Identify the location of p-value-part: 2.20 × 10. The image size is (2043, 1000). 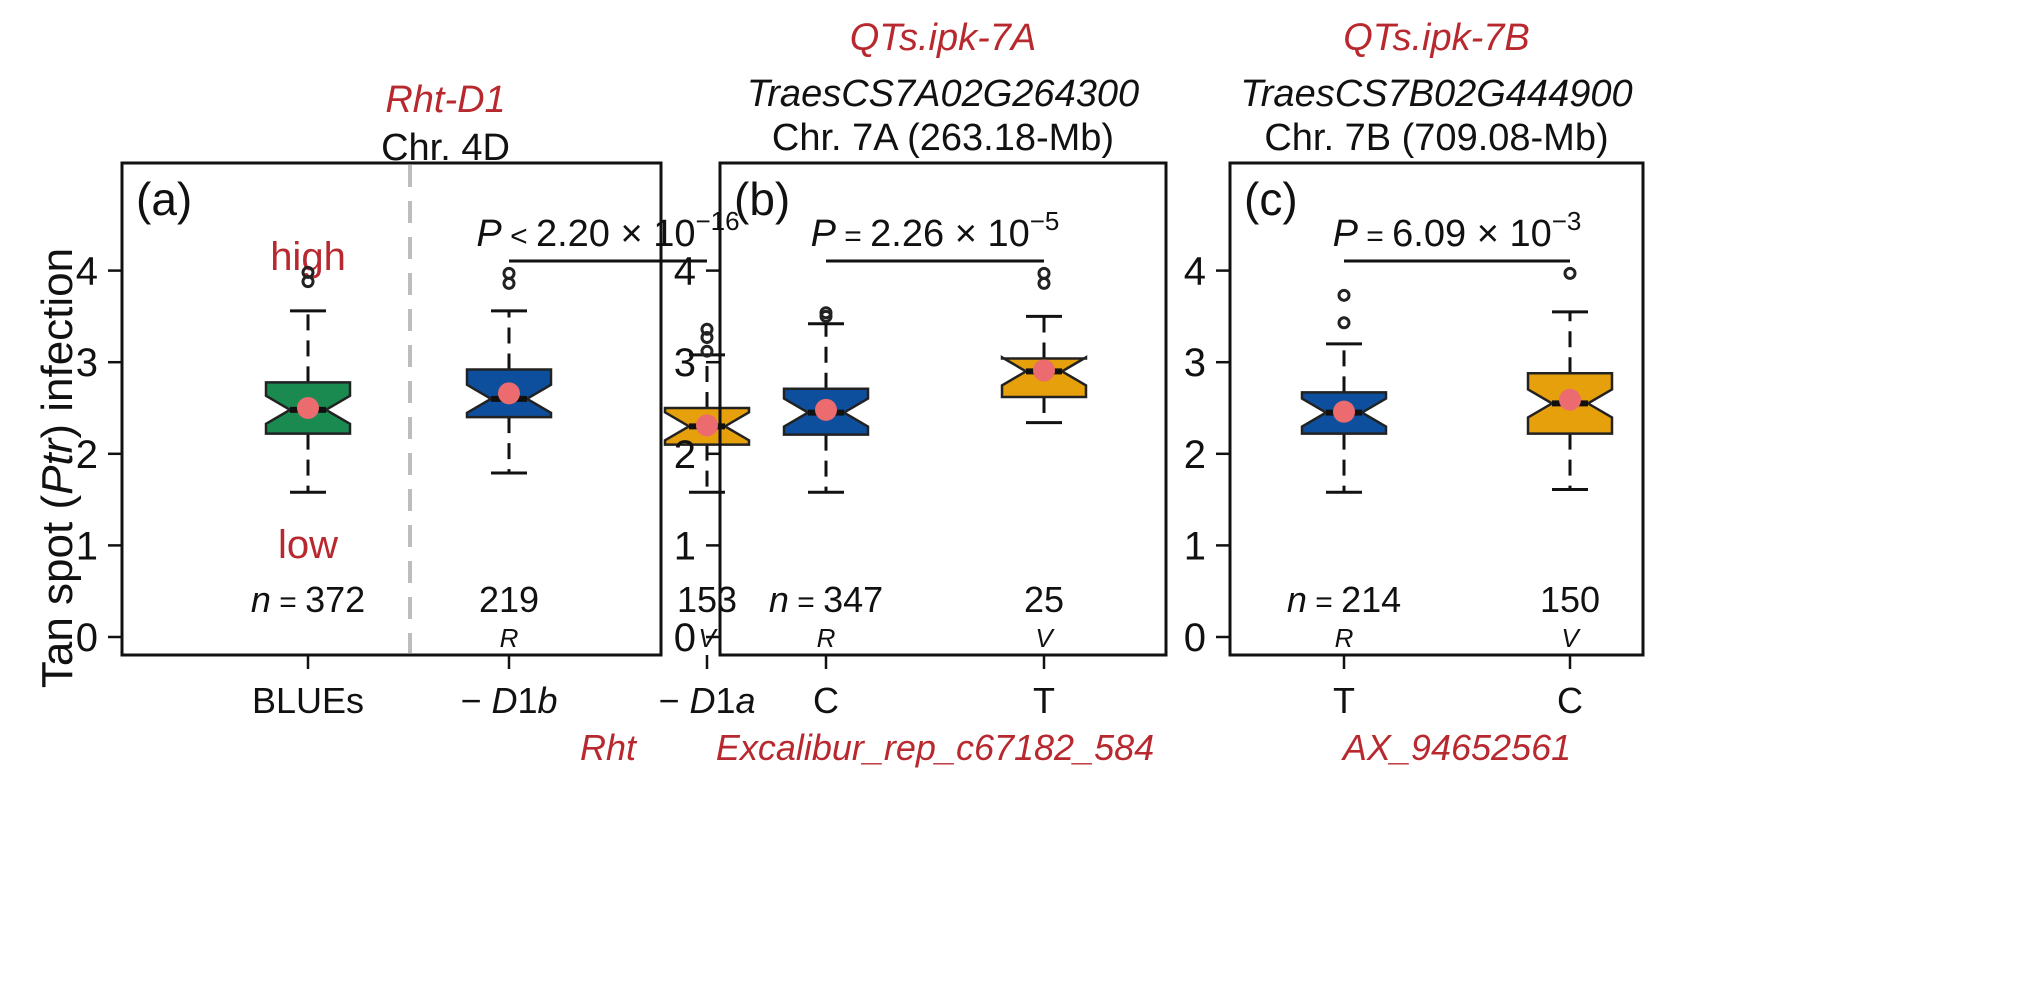
(616, 234).